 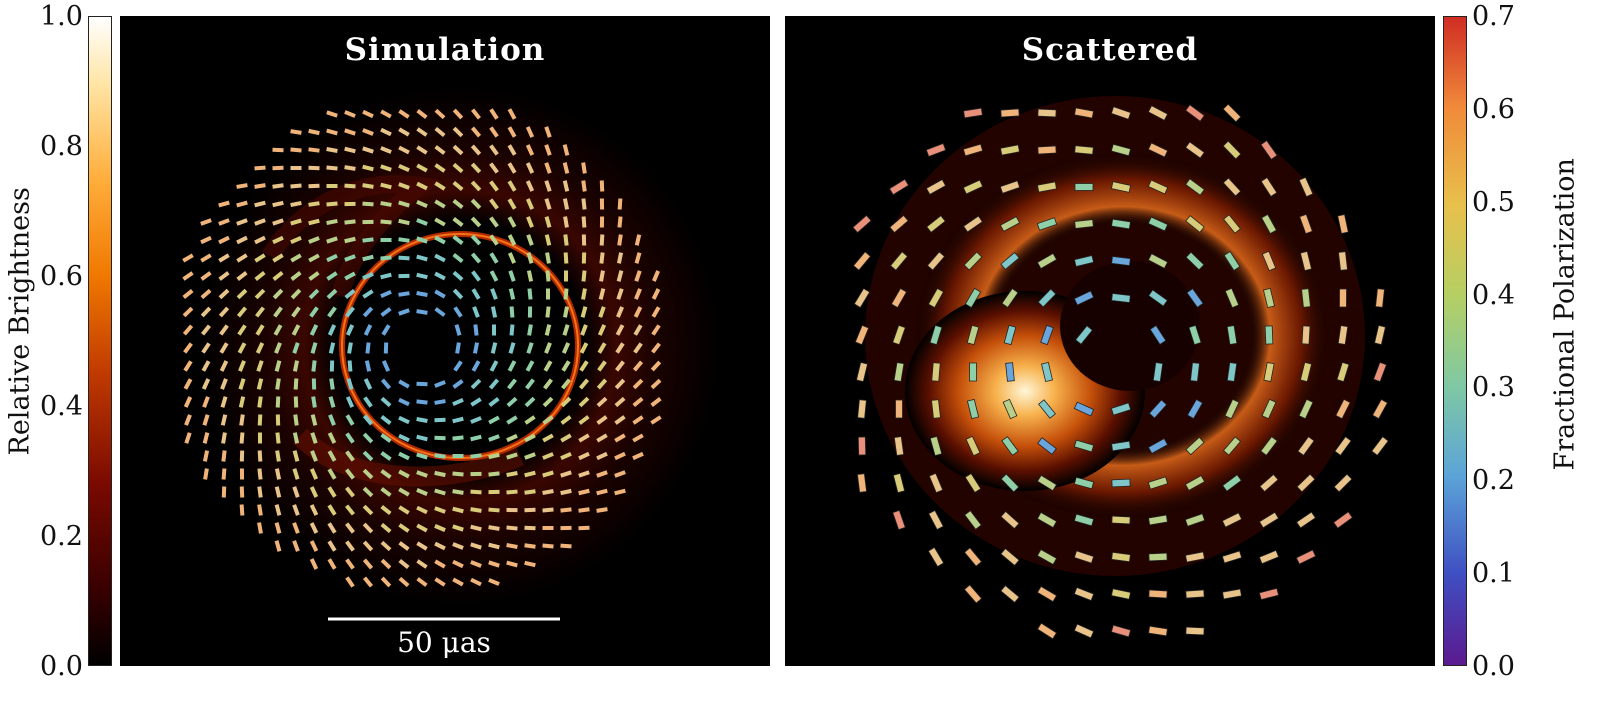 I want to click on brightness-colorbar-label: Relative Brightness, so click(x=20, y=321).